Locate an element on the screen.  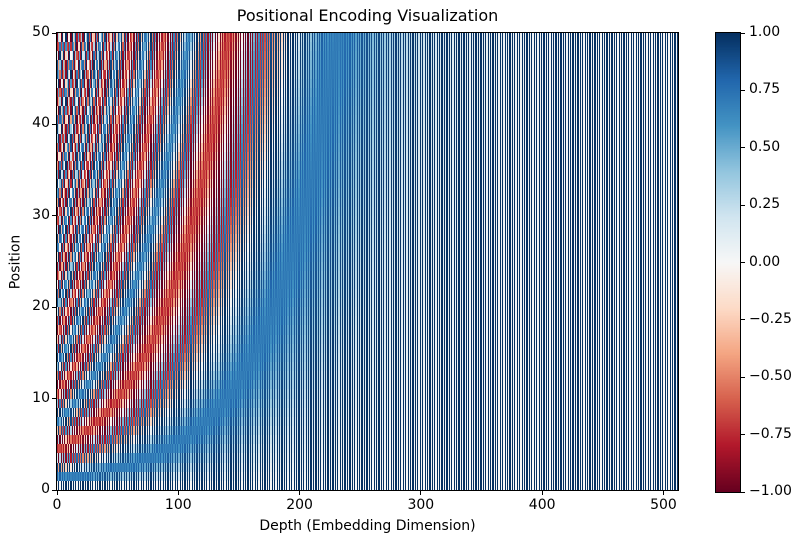
colorbar-canvas is located at coordinates (728, 262).